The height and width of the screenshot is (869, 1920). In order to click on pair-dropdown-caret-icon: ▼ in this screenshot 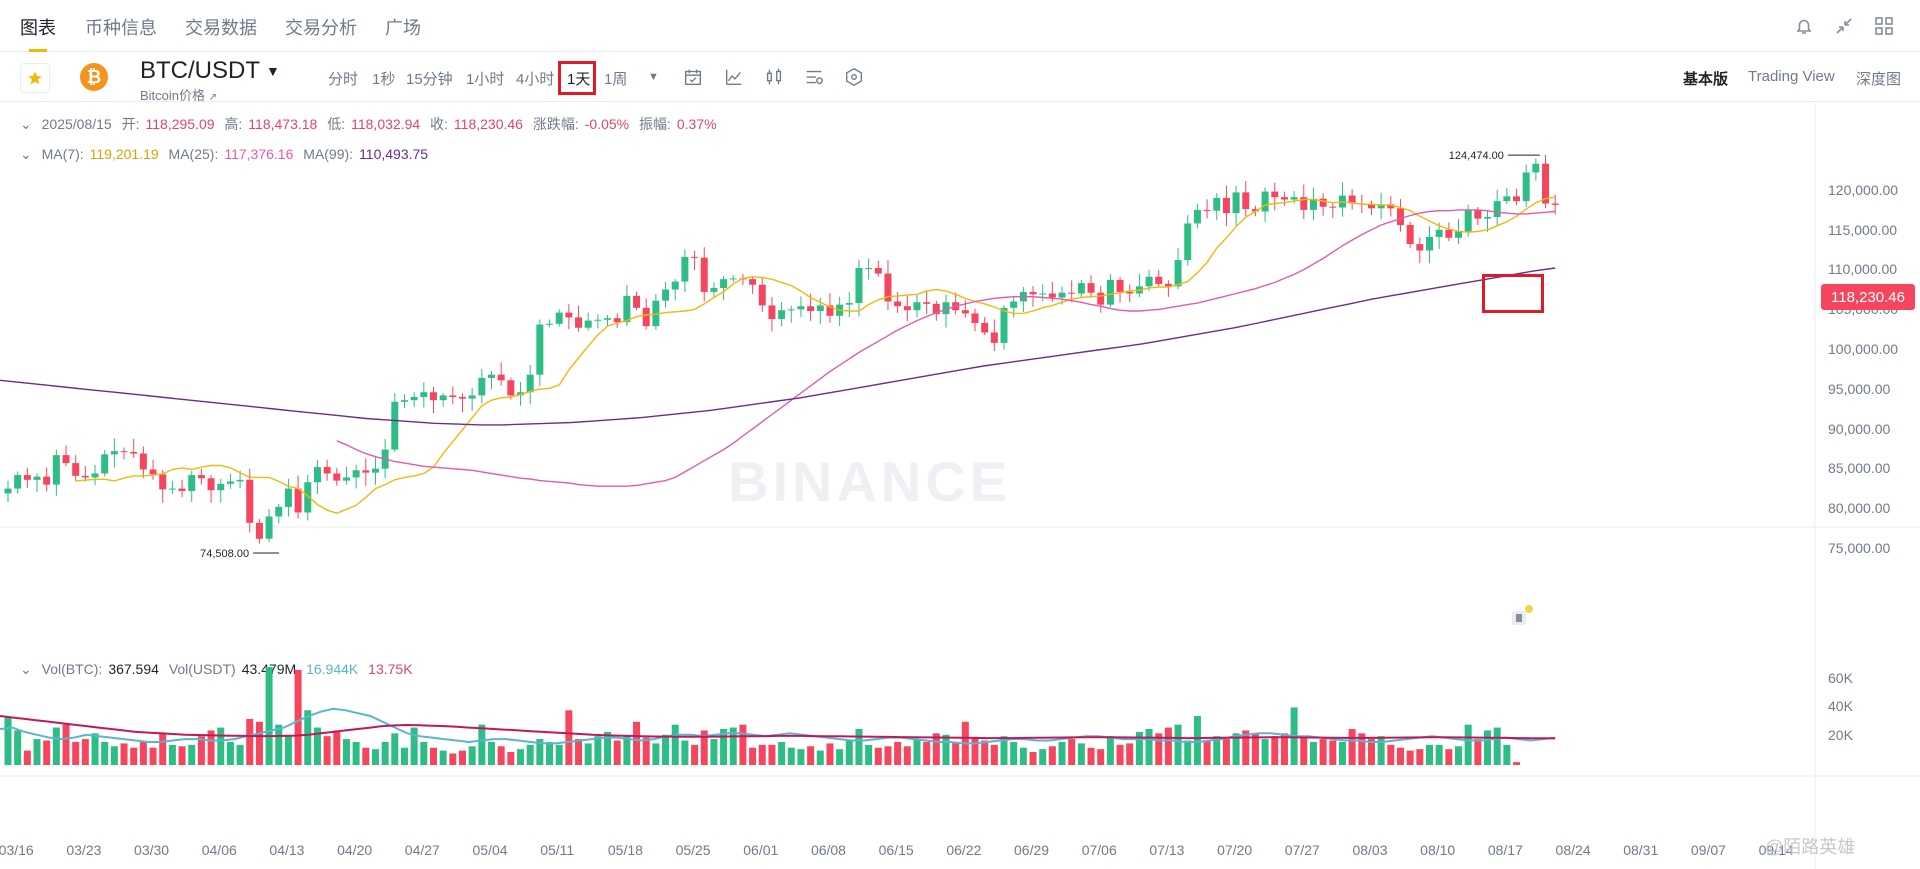, I will do `click(273, 71)`.